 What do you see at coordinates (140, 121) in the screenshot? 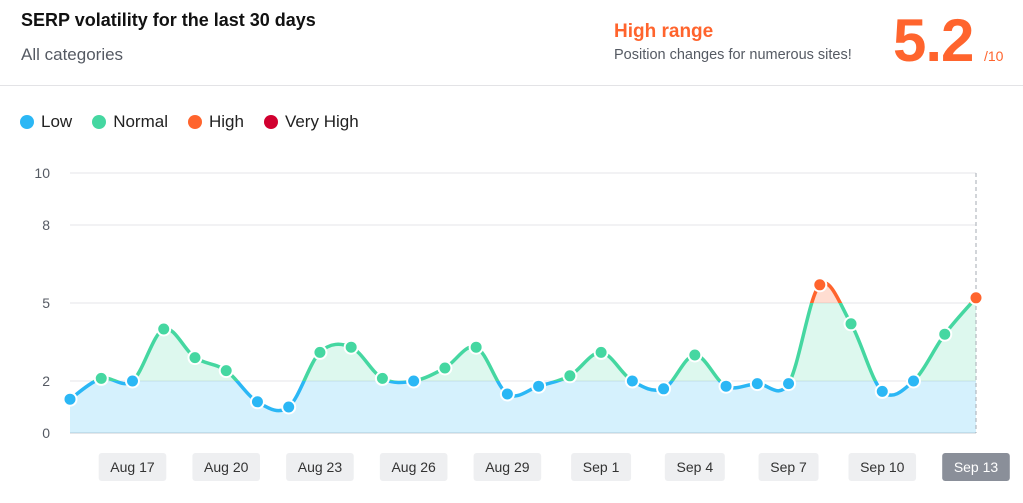
I see `legend-label-normal: Normal` at bounding box center [140, 121].